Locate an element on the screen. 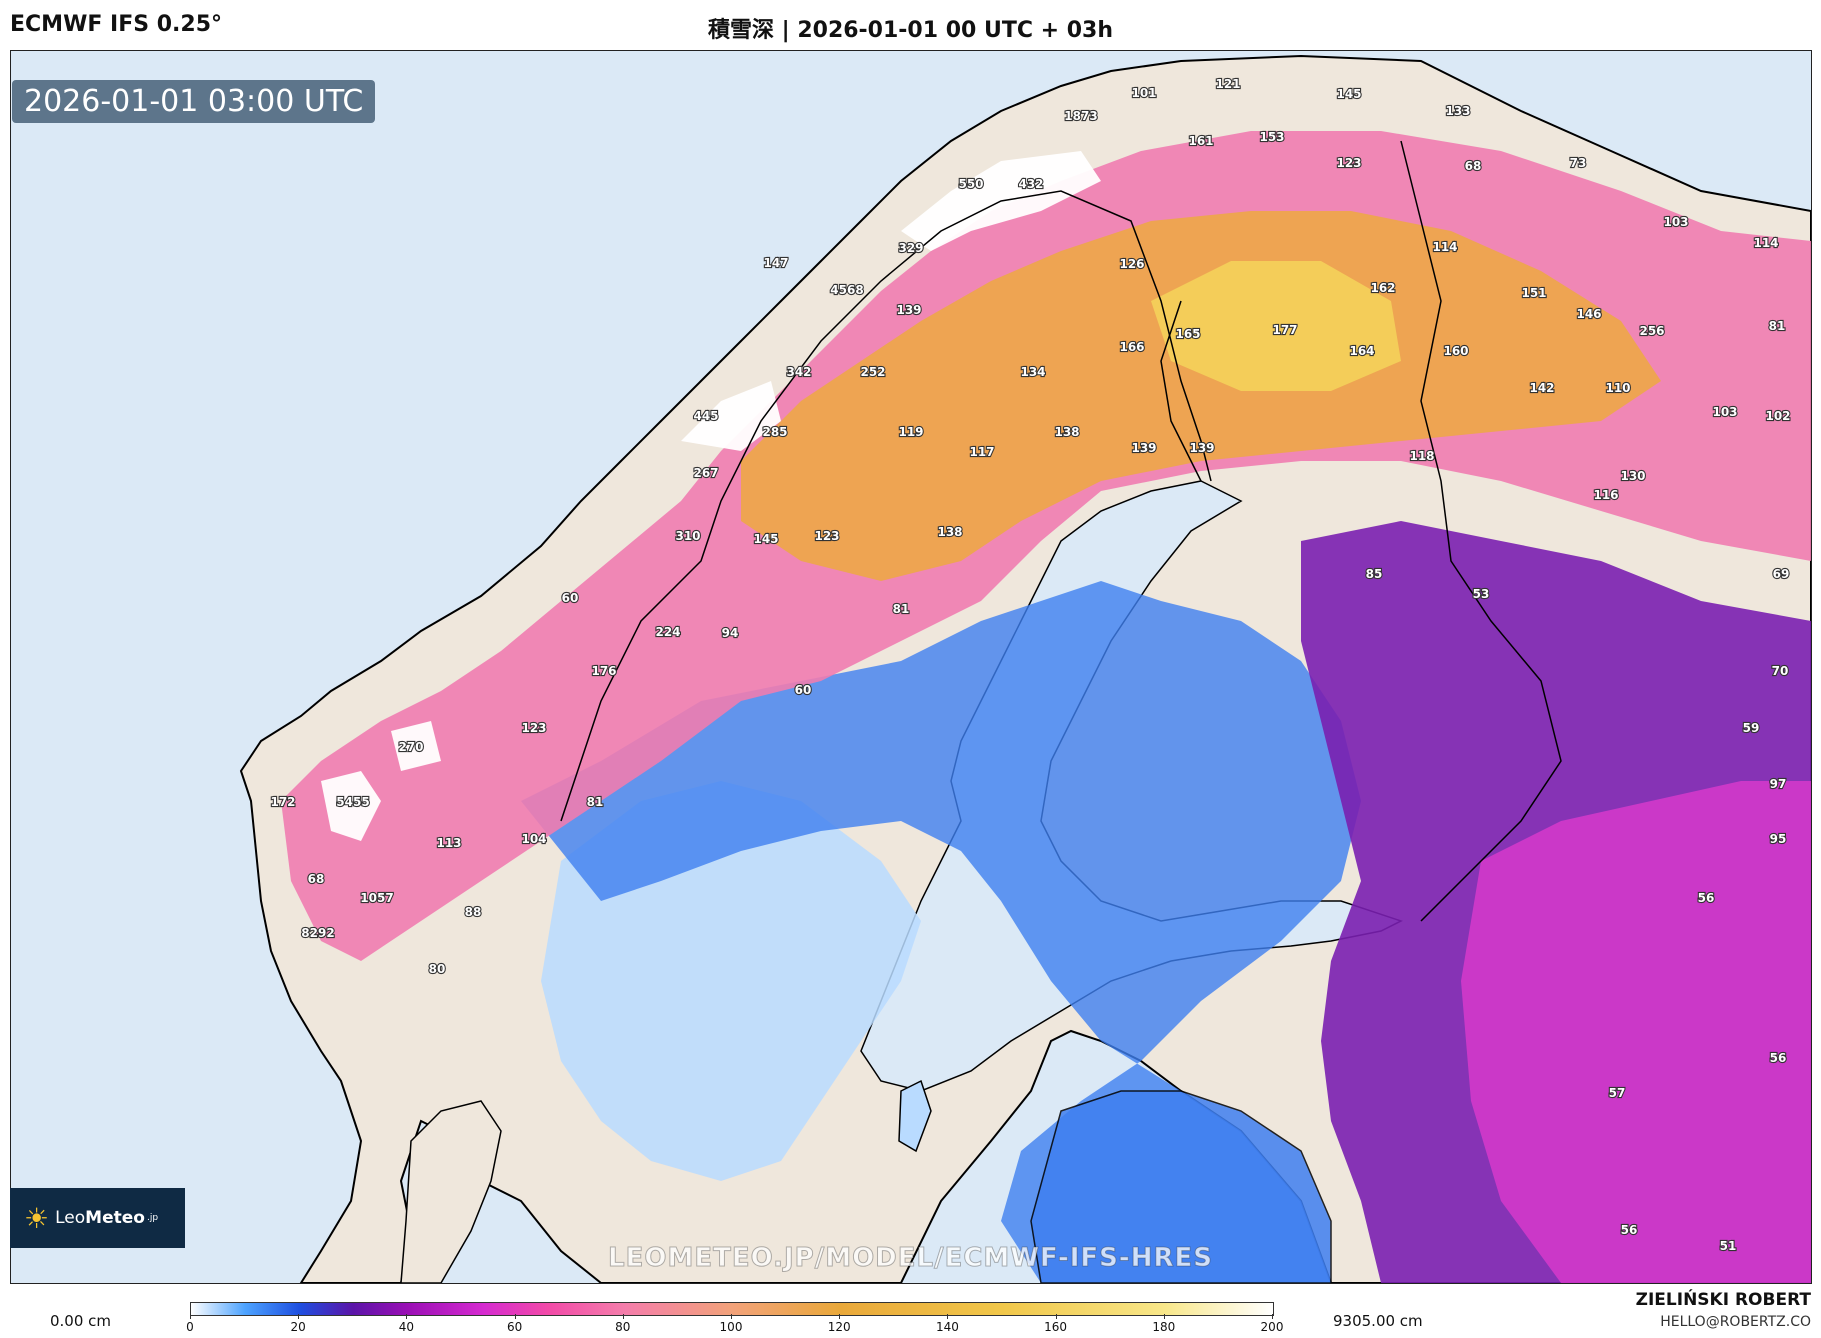  point-value: 142 is located at coordinates (1541, 388).